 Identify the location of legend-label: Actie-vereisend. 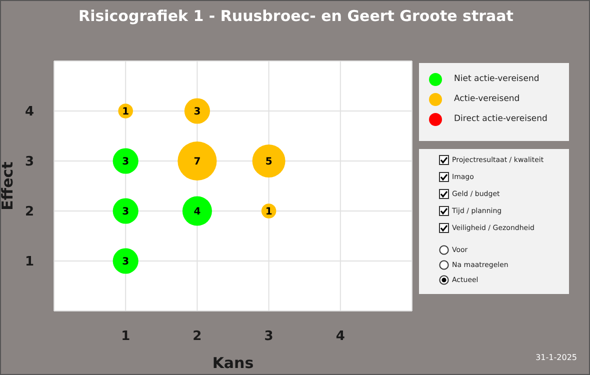
(487, 99).